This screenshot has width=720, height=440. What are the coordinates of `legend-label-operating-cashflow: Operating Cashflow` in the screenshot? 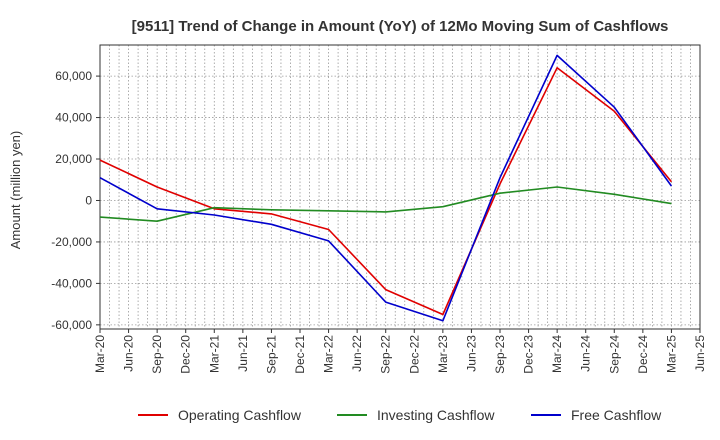 It's located at (240, 415).